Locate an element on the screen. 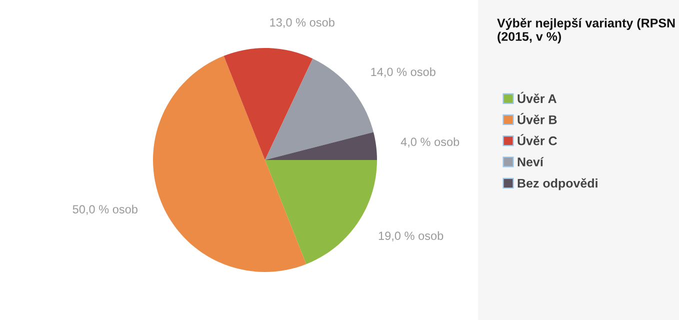 Image resolution: width=679 pixels, height=320 pixels. legend-label: Bez odpovědi is located at coordinates (558, 184).